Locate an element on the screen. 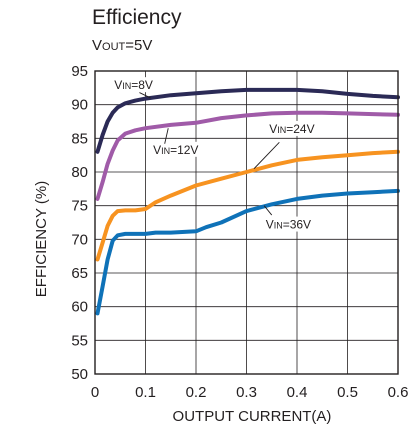  series-label: VIN=12V is located at coordinates (175, 150).